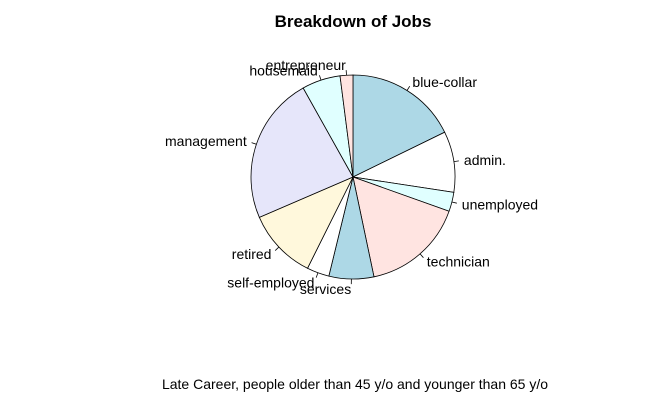  Describe the element at coordinates (401, 227) in the screenshot. I see `pie-slice-technician` at that location.